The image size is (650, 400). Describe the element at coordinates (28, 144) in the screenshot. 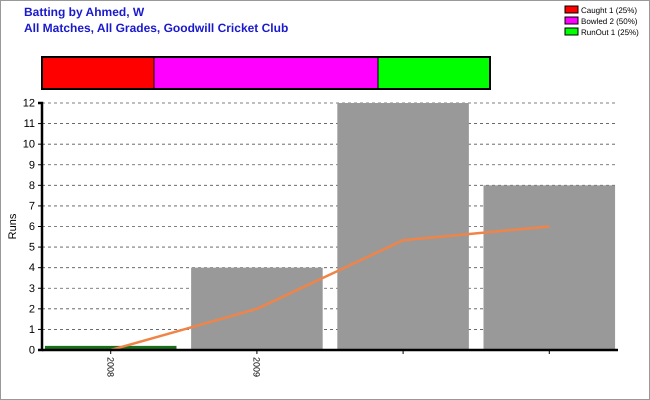

I see `y-tick-label: 10` at that location.